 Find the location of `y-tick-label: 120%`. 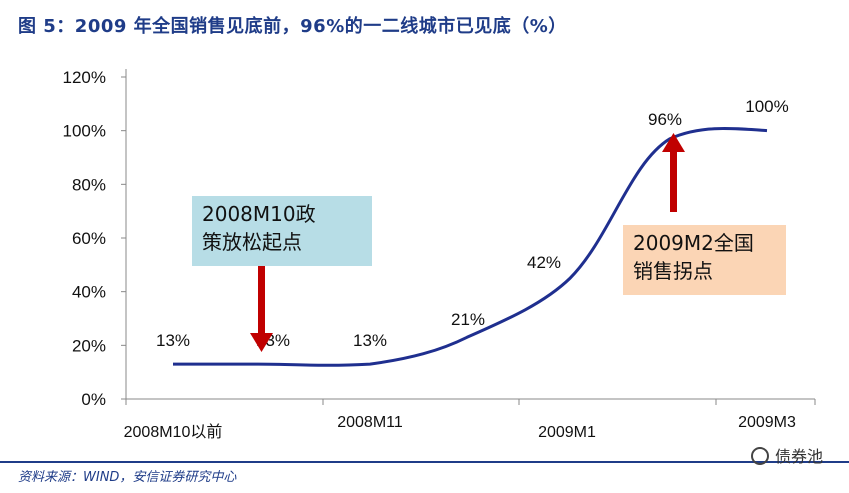

y-tick-label: 120% is located at coordinates (84, 77).